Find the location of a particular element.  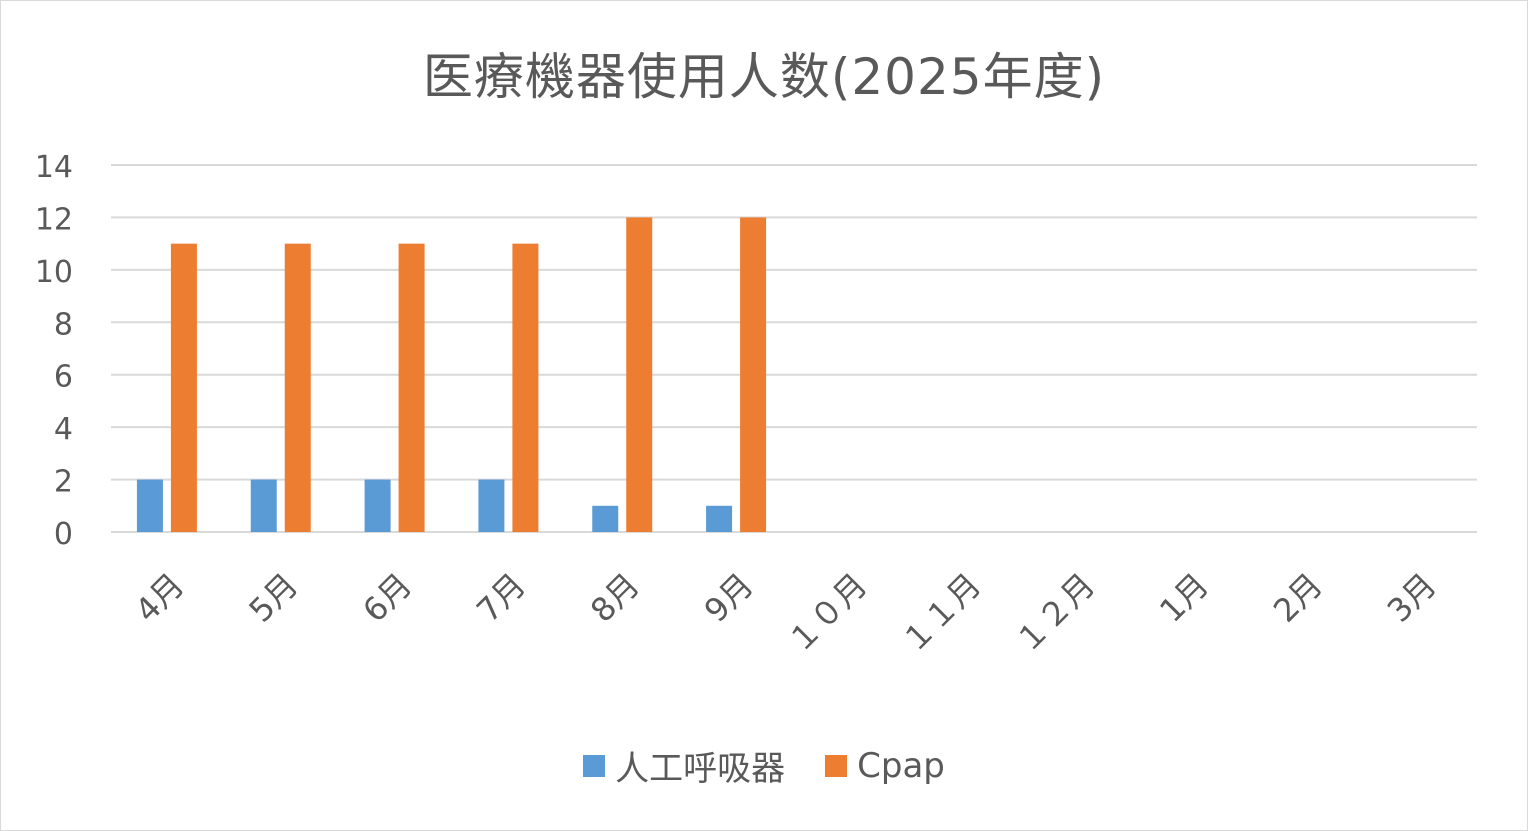

y-axis-ticks: 0 2 4 6 8 10 12 14 is located at coordinates (54, 351).